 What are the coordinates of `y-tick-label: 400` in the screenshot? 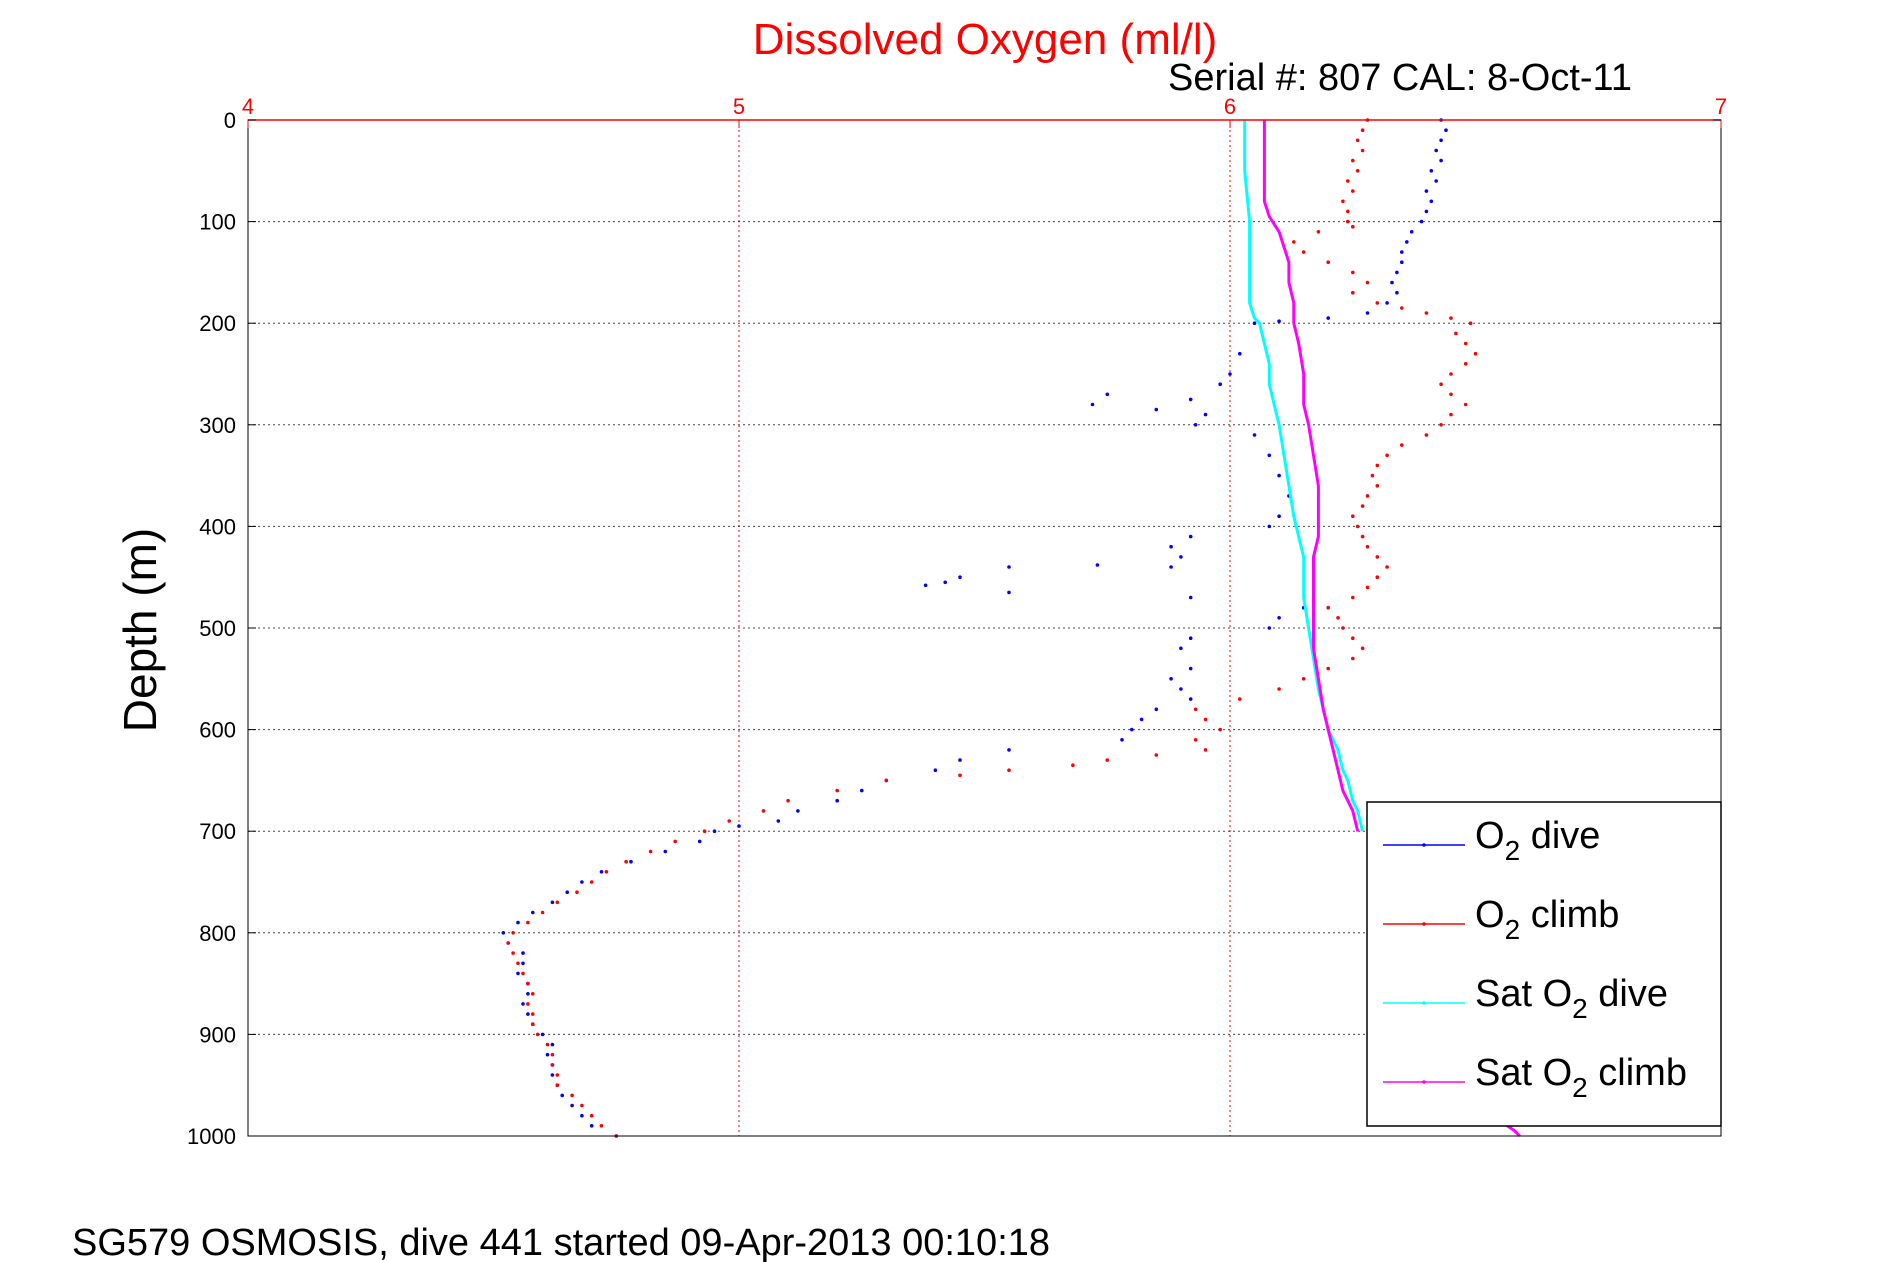 It's located at (217, 526).